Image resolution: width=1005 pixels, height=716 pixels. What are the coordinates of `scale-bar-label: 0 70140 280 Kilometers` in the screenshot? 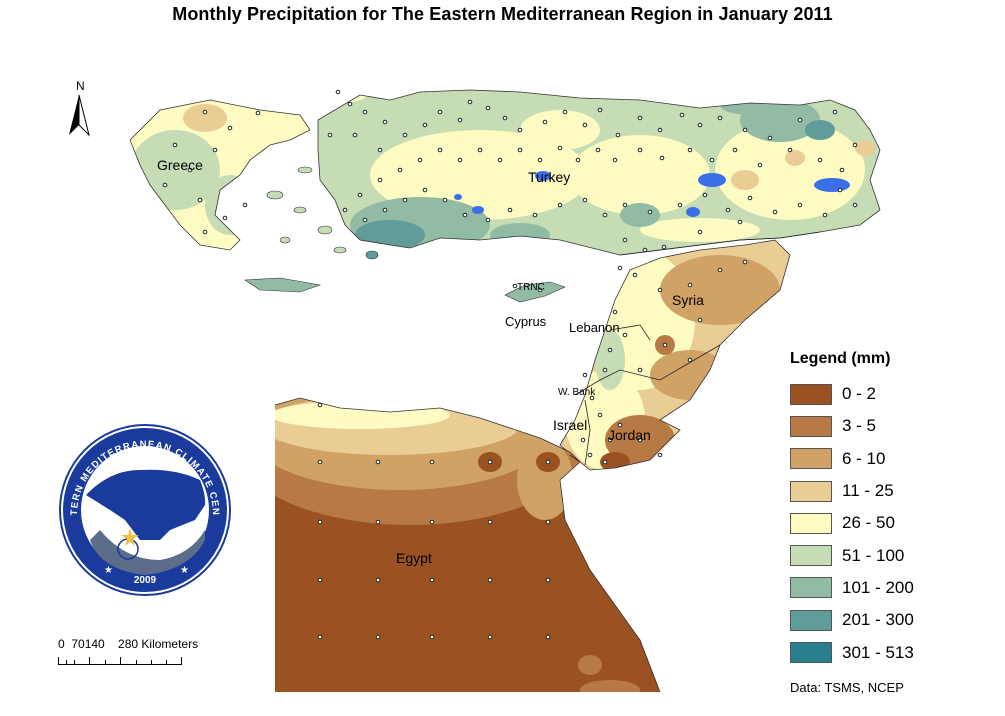 It's located at (128, 644).